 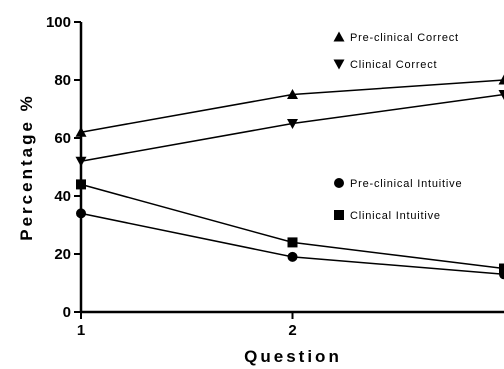 I want to click on y-tick-group: 0 20 40 60 80 100, so click(x=63, y=167).